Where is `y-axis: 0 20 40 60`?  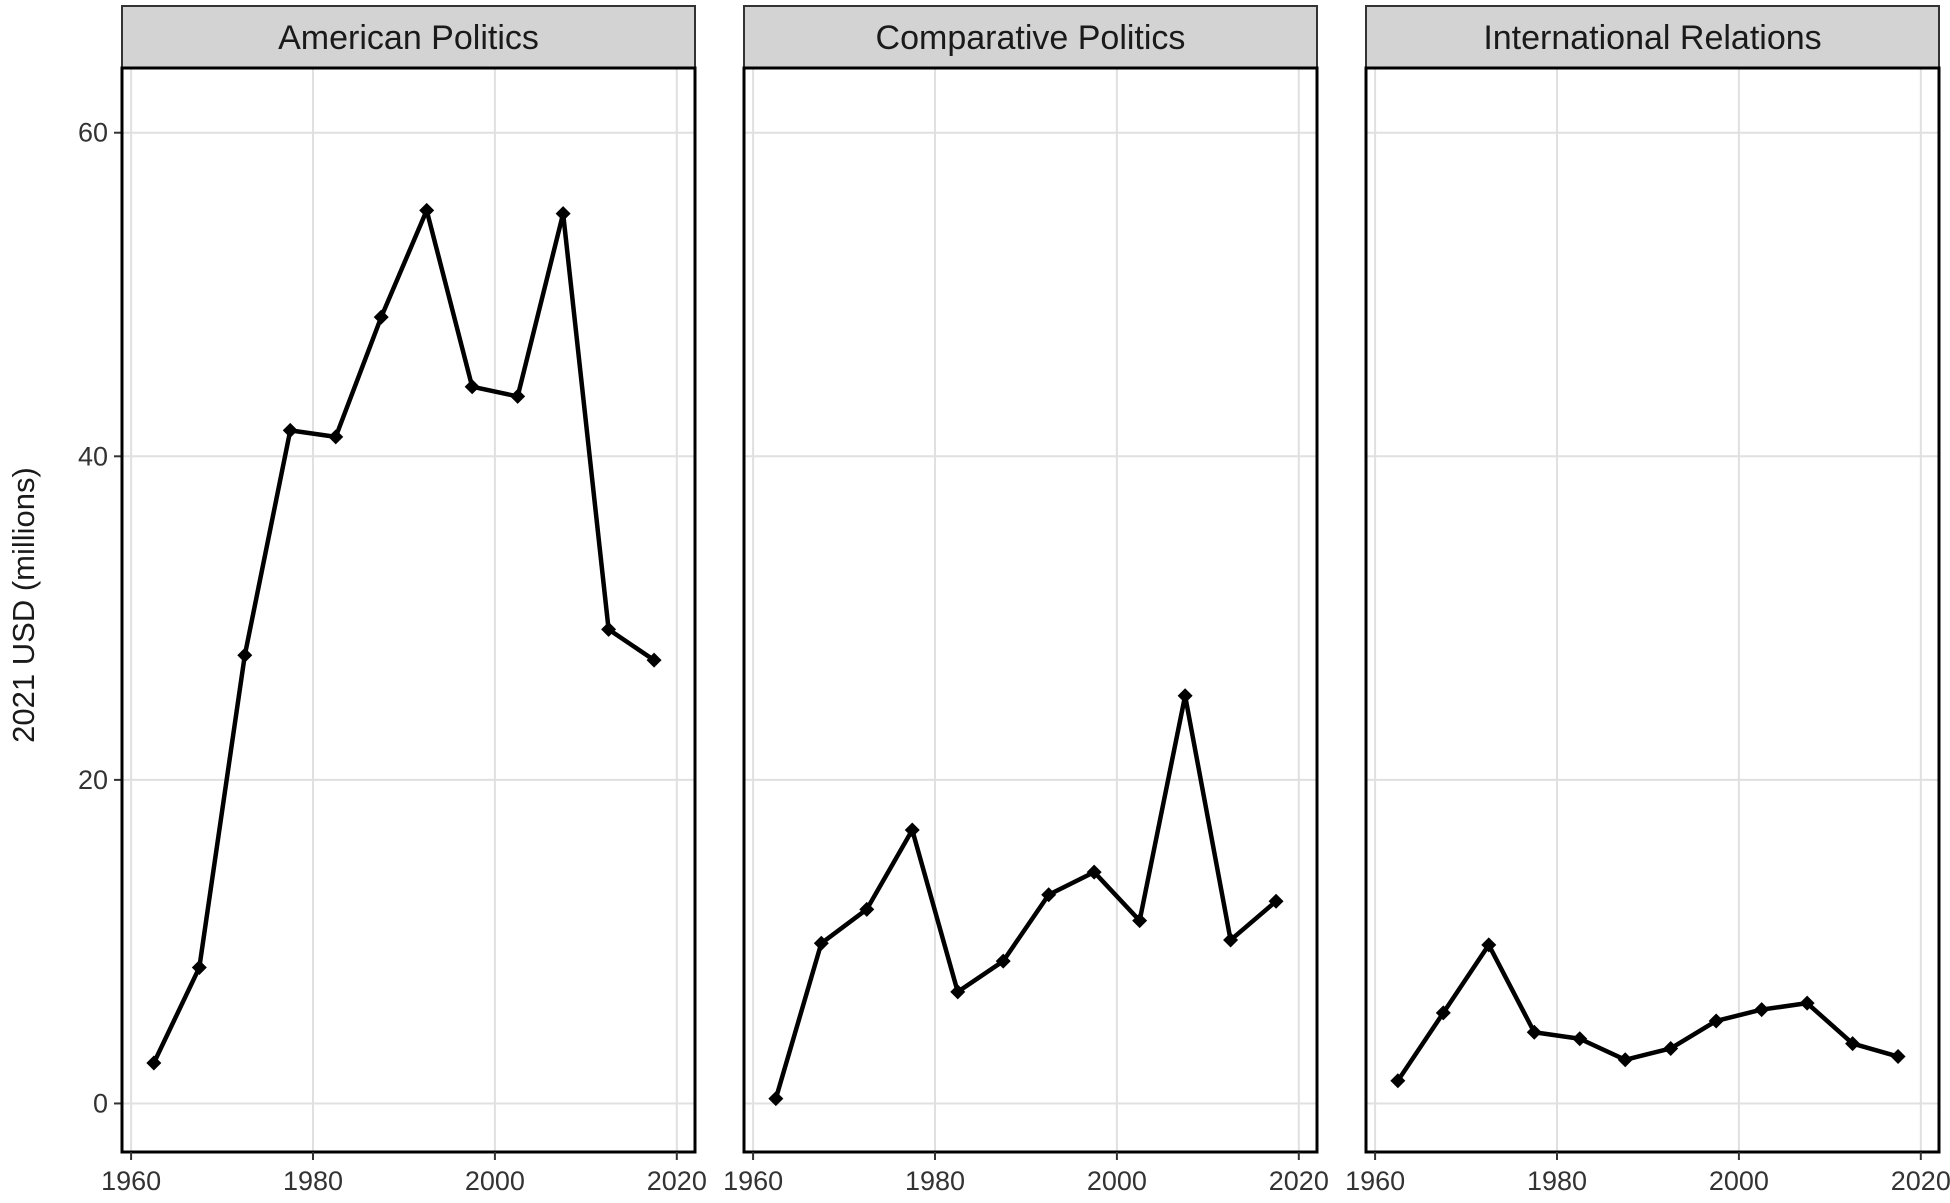 y-axis: 0 20 40 60 is located at coordinates (100, 618).